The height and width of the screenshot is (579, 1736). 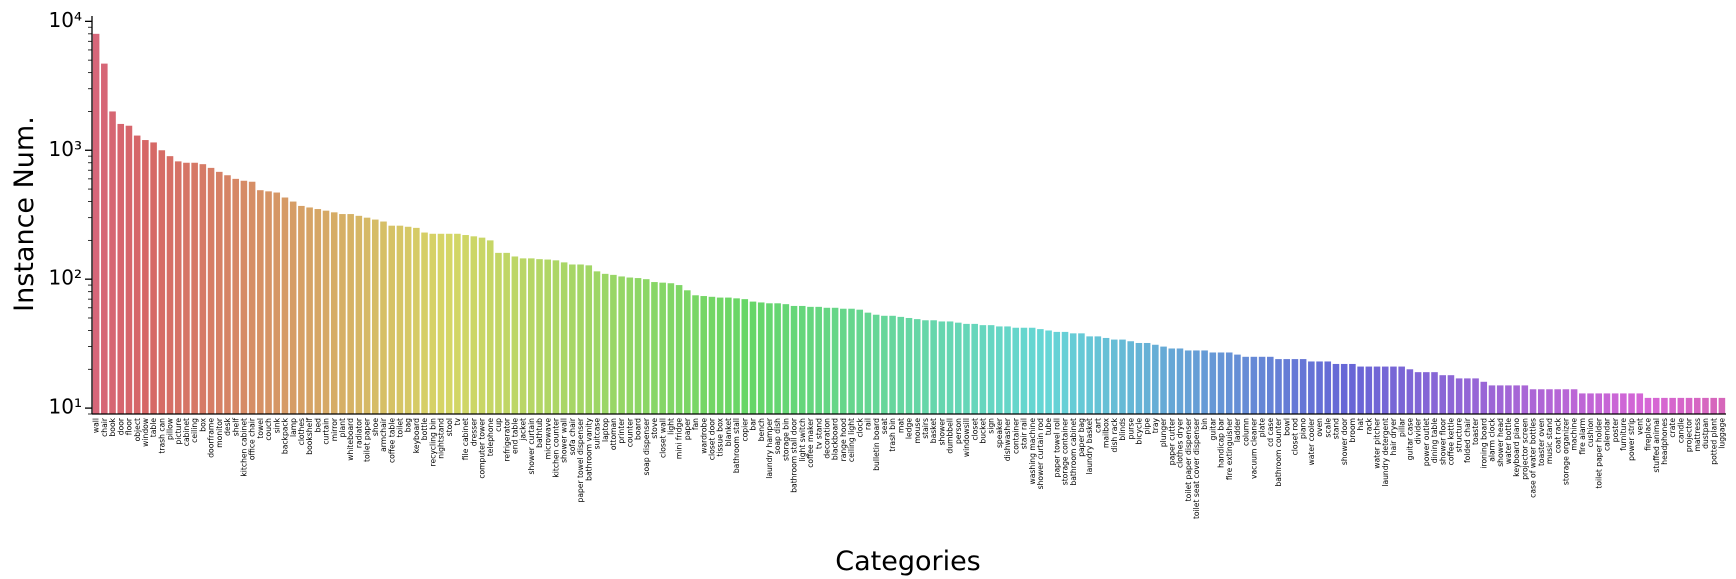 What do you see at coordinates (1492, 439) in the screenshot?
I see `x-tick-label: alarm clock` at bounding box center [1492, 439].